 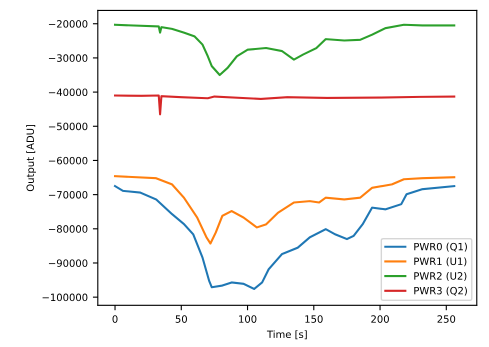 What do you see at coordinates (31, 158) in the screenshot?
I see `y-axis-title: Output [ADU]` at bounding box center [31, 158].